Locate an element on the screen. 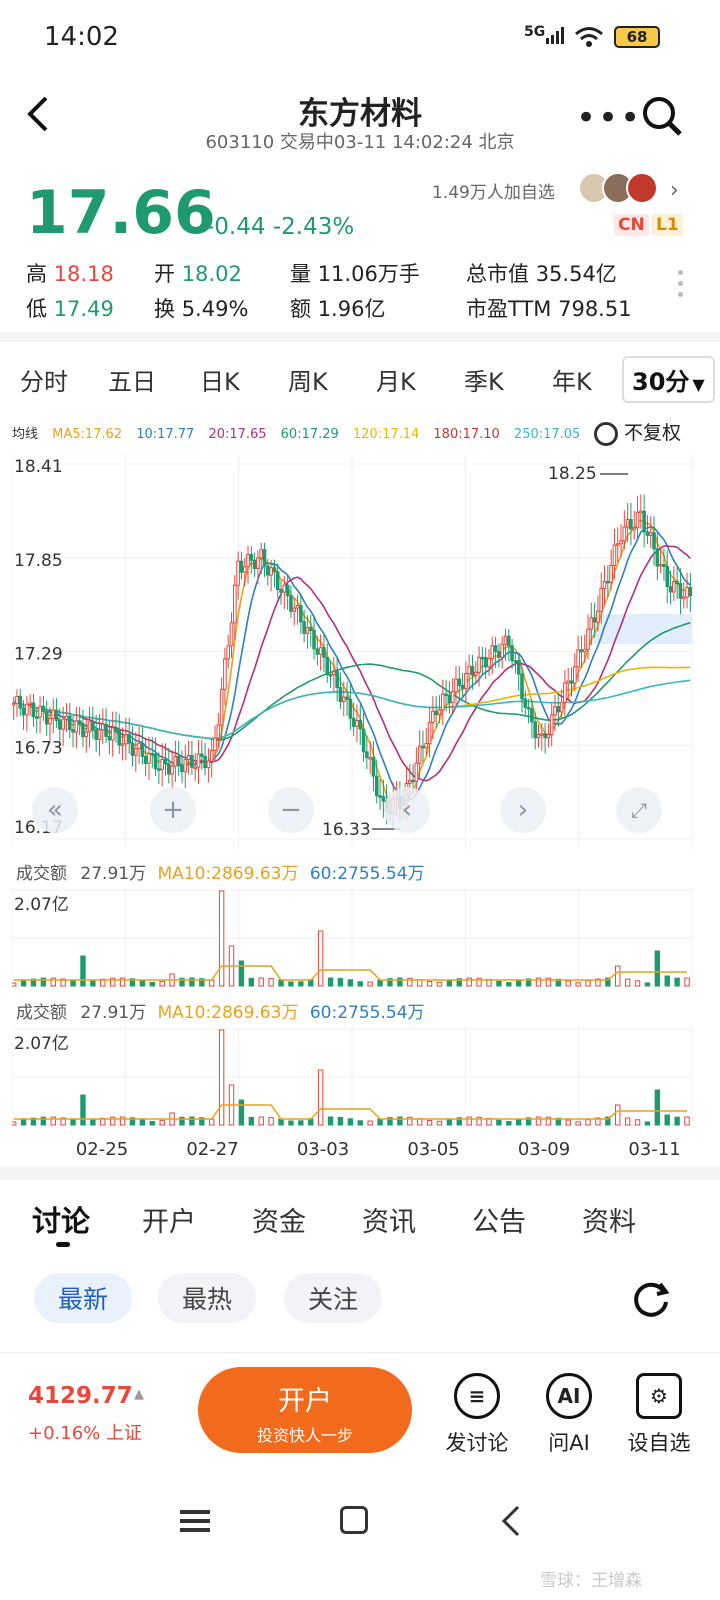  scroll-next-button: › is located at coordinates (523, 810).